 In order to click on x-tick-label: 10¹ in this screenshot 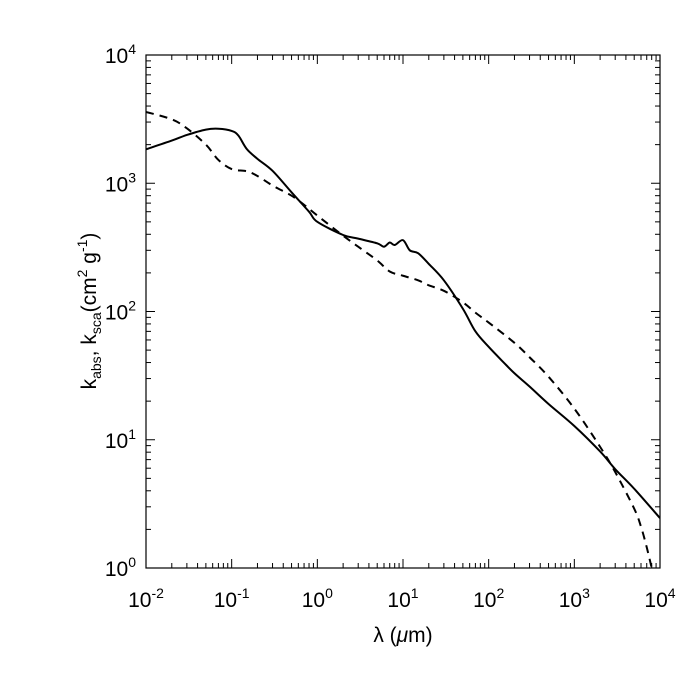, I will do `click(402, 598)`.